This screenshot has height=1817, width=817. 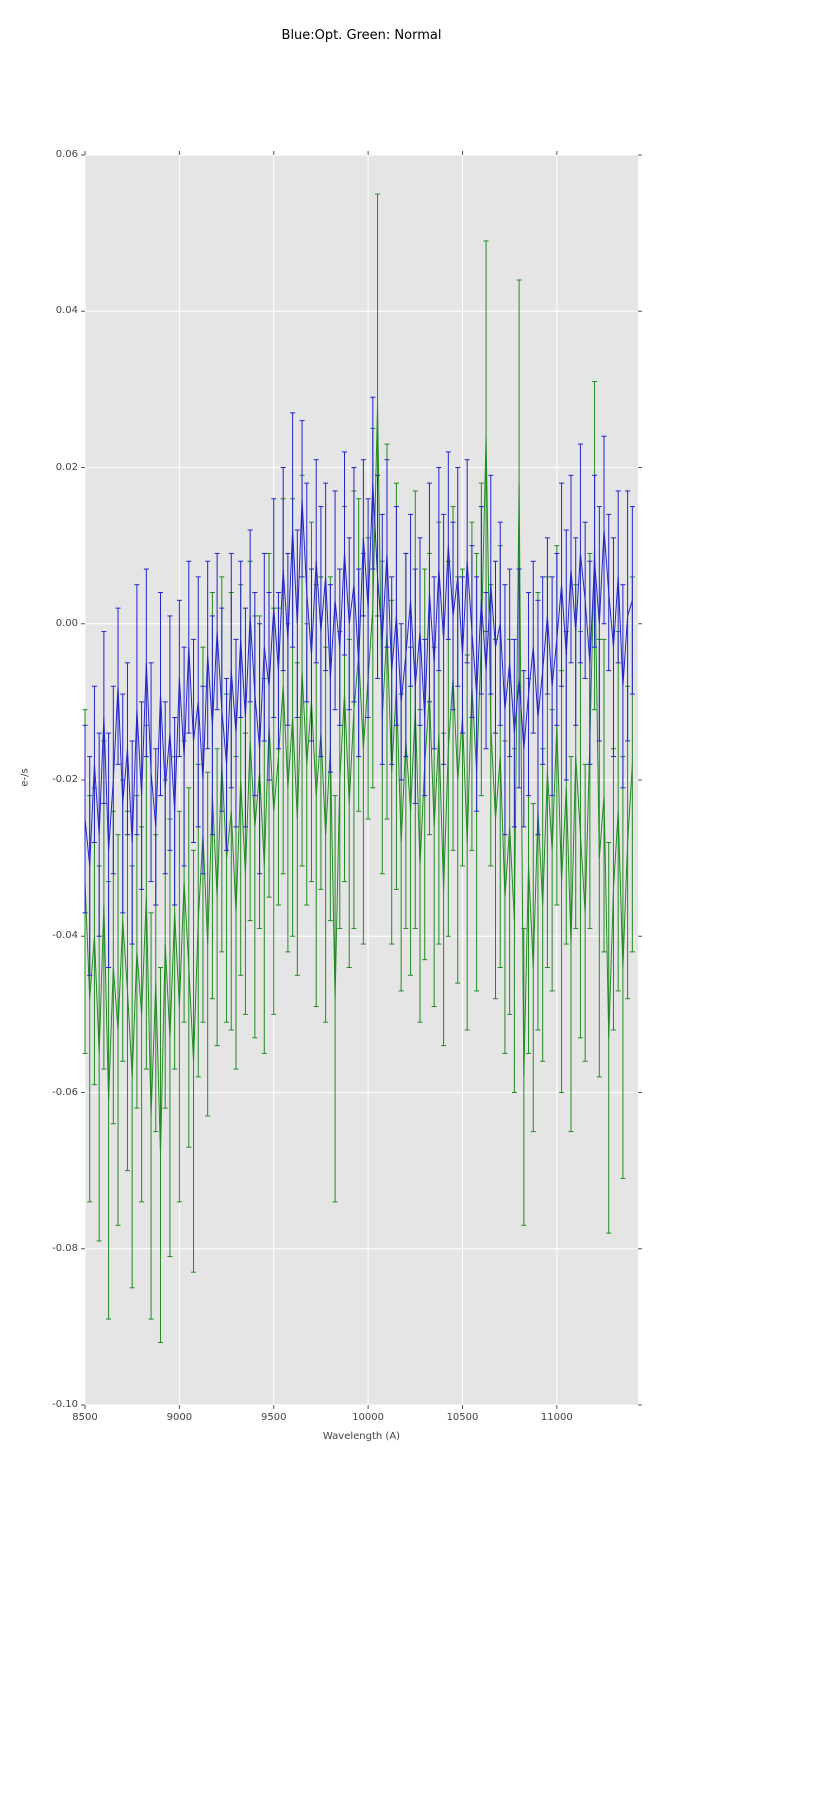 What do you see at coordinates (66, 623) in the screenshot?
I see `y-tick-label: 0.00` at bounding box center [66, 623].